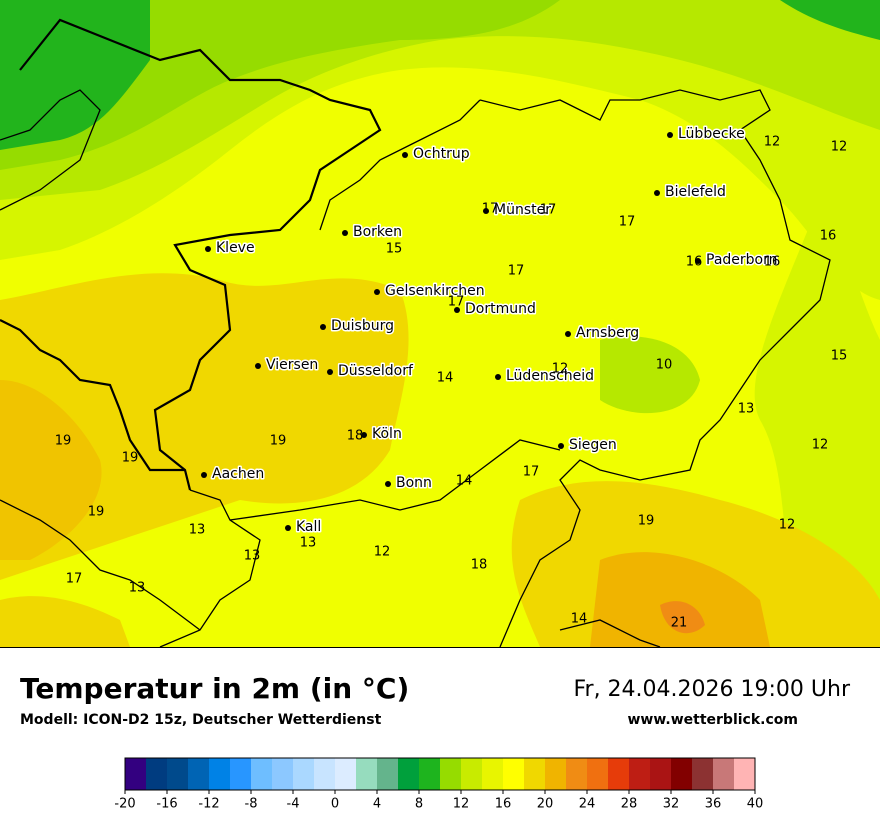 This screenshot has width=880, height=830. What do you see at coordinates (741, 260) in the screenshot?
I see `city-label: Paderborn` at bounding box center [741, 260].